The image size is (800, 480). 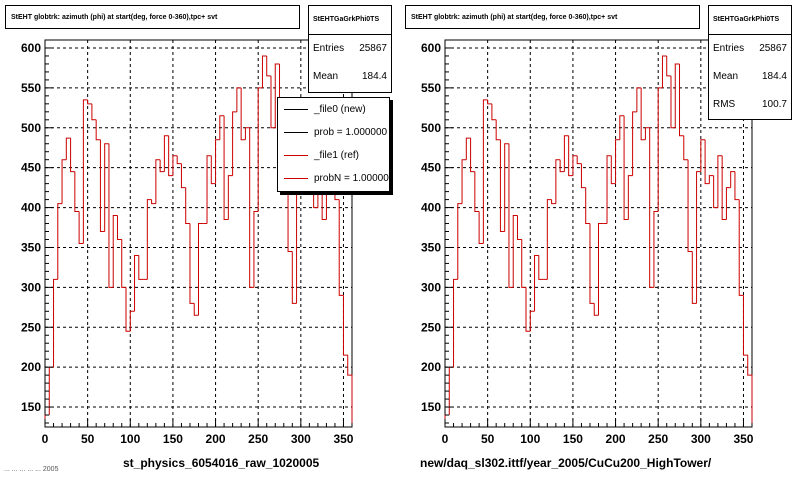 What do you see at coordinates (750, 20) in the screenshot?
I see `right-stats-name: StEHTGaGrkPhi0TS` at bounding box center [750, 20].